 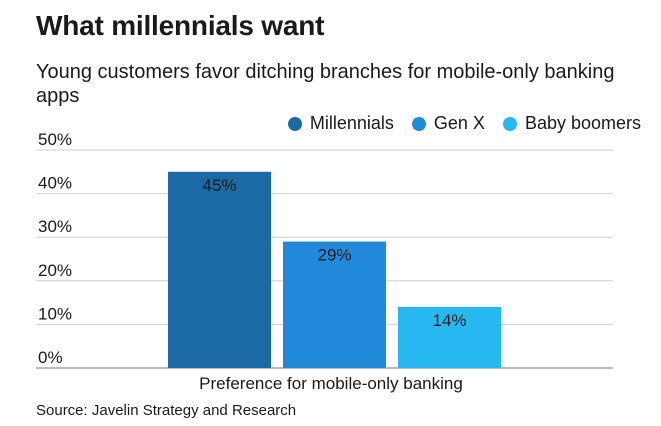 What do you see at coordinates (55, 313) in the screenshot?
I see `y-tick-label: 10%` at bounding box center [55, 313].